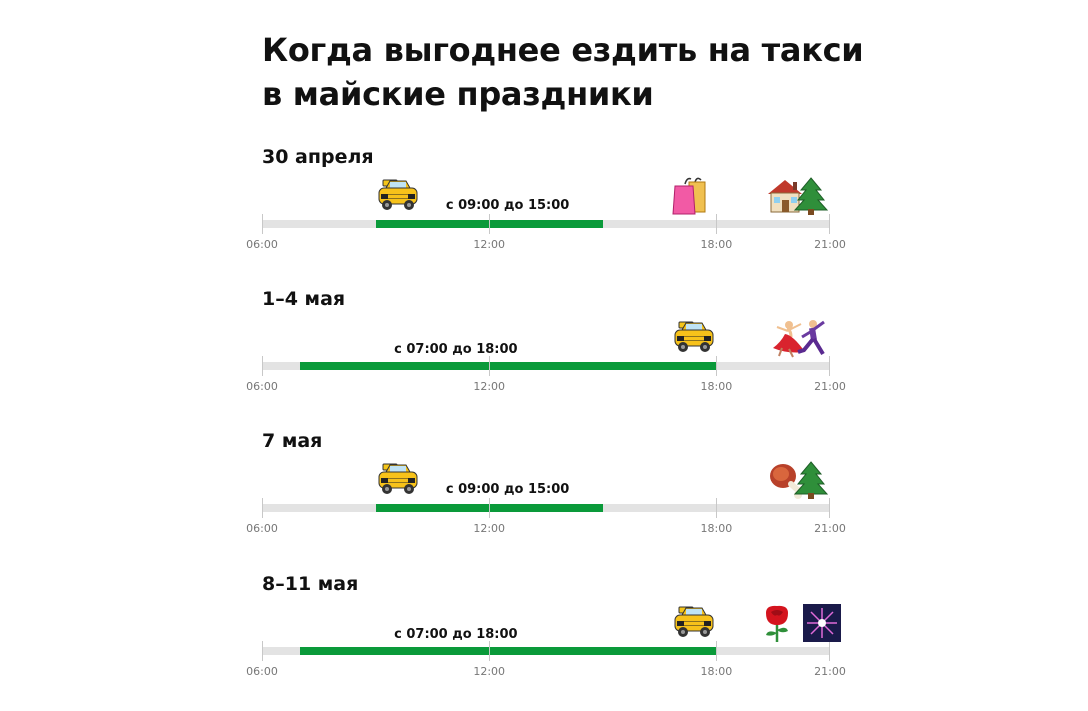 This screenshot has height=711, width=1088. I want to click on rose-icon, so click(777, 623).